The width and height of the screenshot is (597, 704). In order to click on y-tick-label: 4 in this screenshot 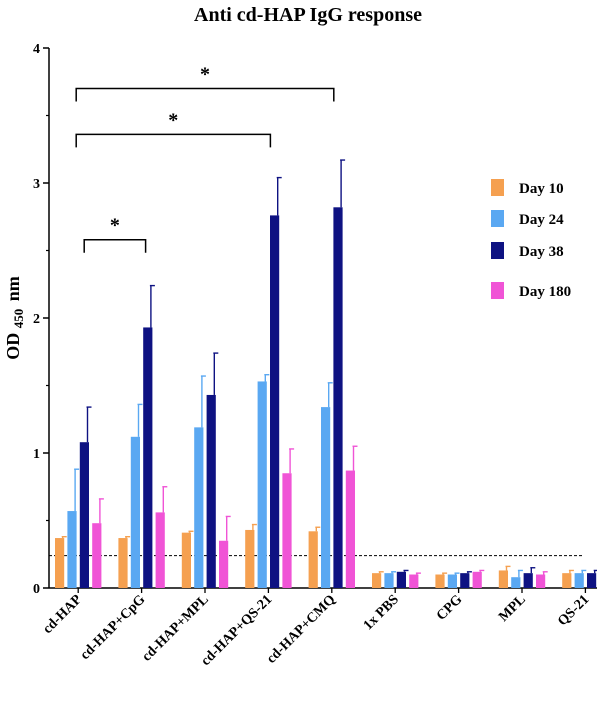, I will do `click(36, 49)`.